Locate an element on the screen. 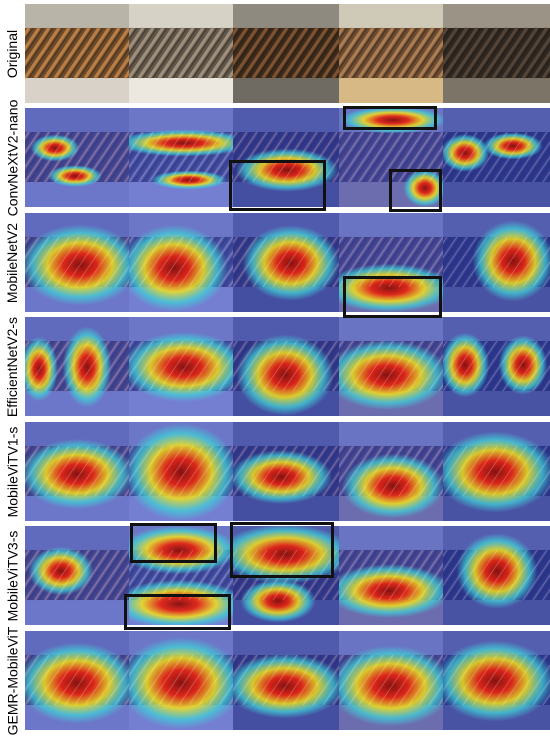 This screenshot has width=550, height=739. row-label: ConvNeXtV2-nano is located at coordinates (12, 157).